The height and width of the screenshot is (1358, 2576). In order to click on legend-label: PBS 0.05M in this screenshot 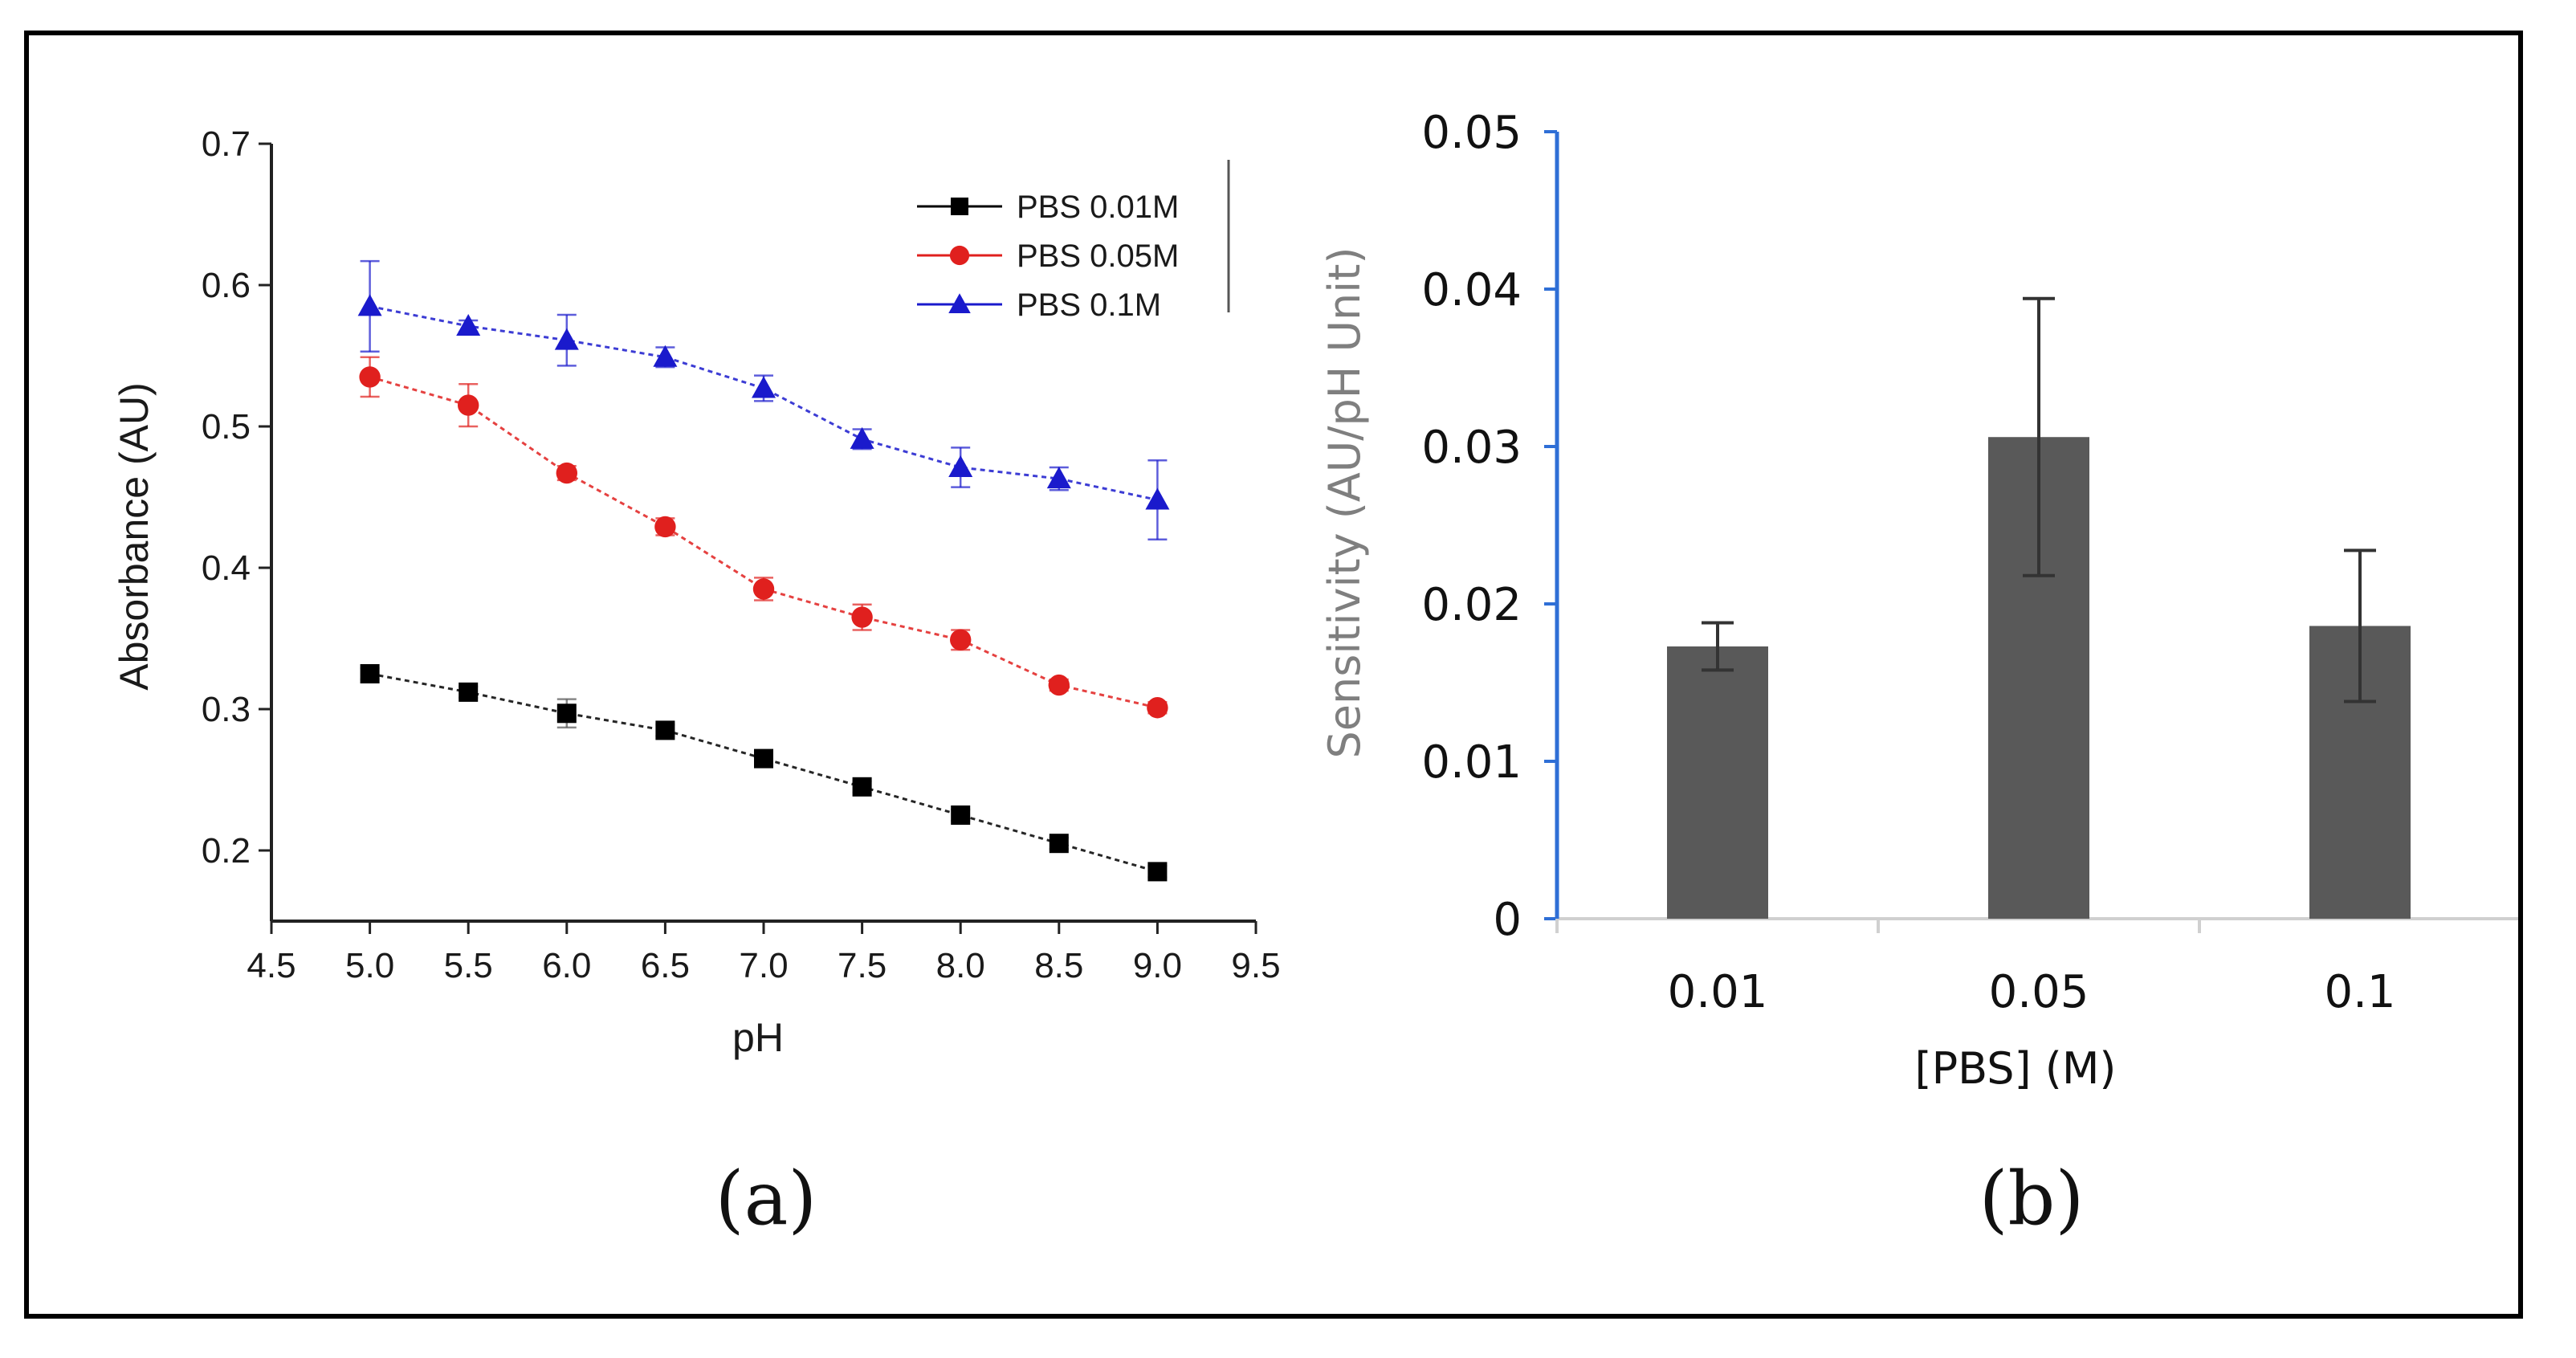, I will do `click(1098, 256)`.